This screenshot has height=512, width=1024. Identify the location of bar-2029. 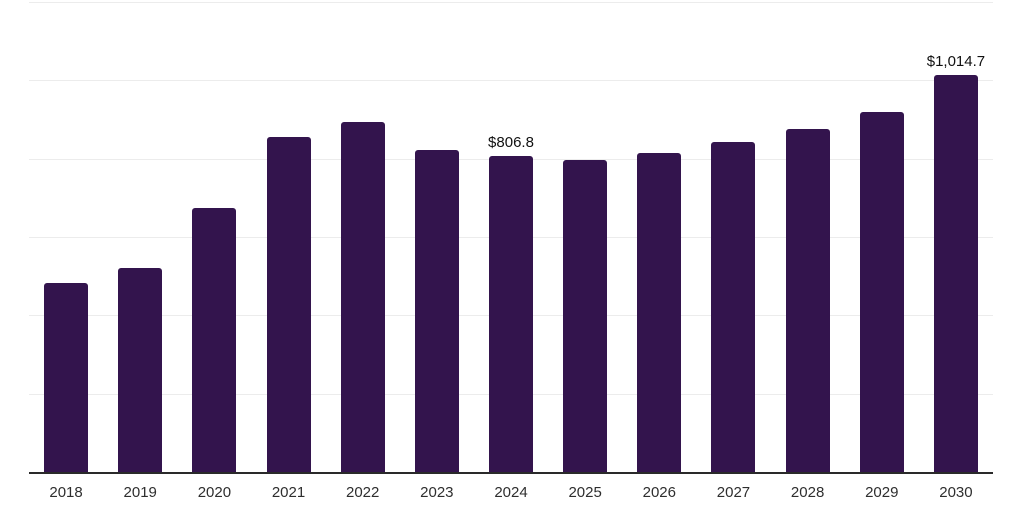
(881, 292).